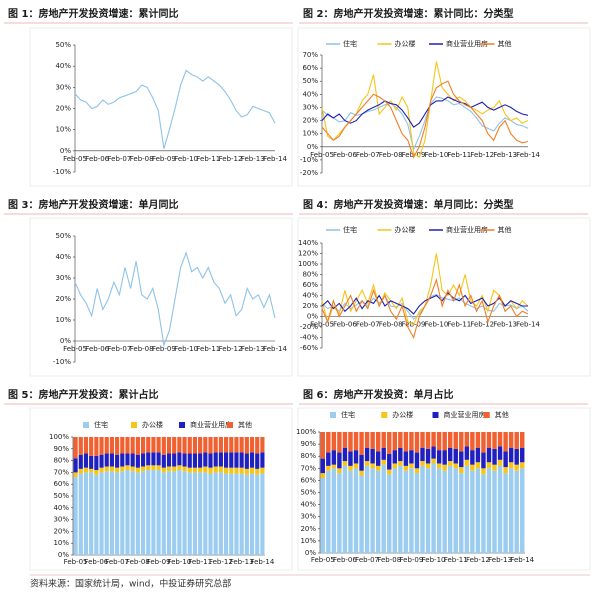  What do you see at coordinates (61, 508) in the screenshot?
I see `y-tick-label: 40%` at bounding box center [61, 508].